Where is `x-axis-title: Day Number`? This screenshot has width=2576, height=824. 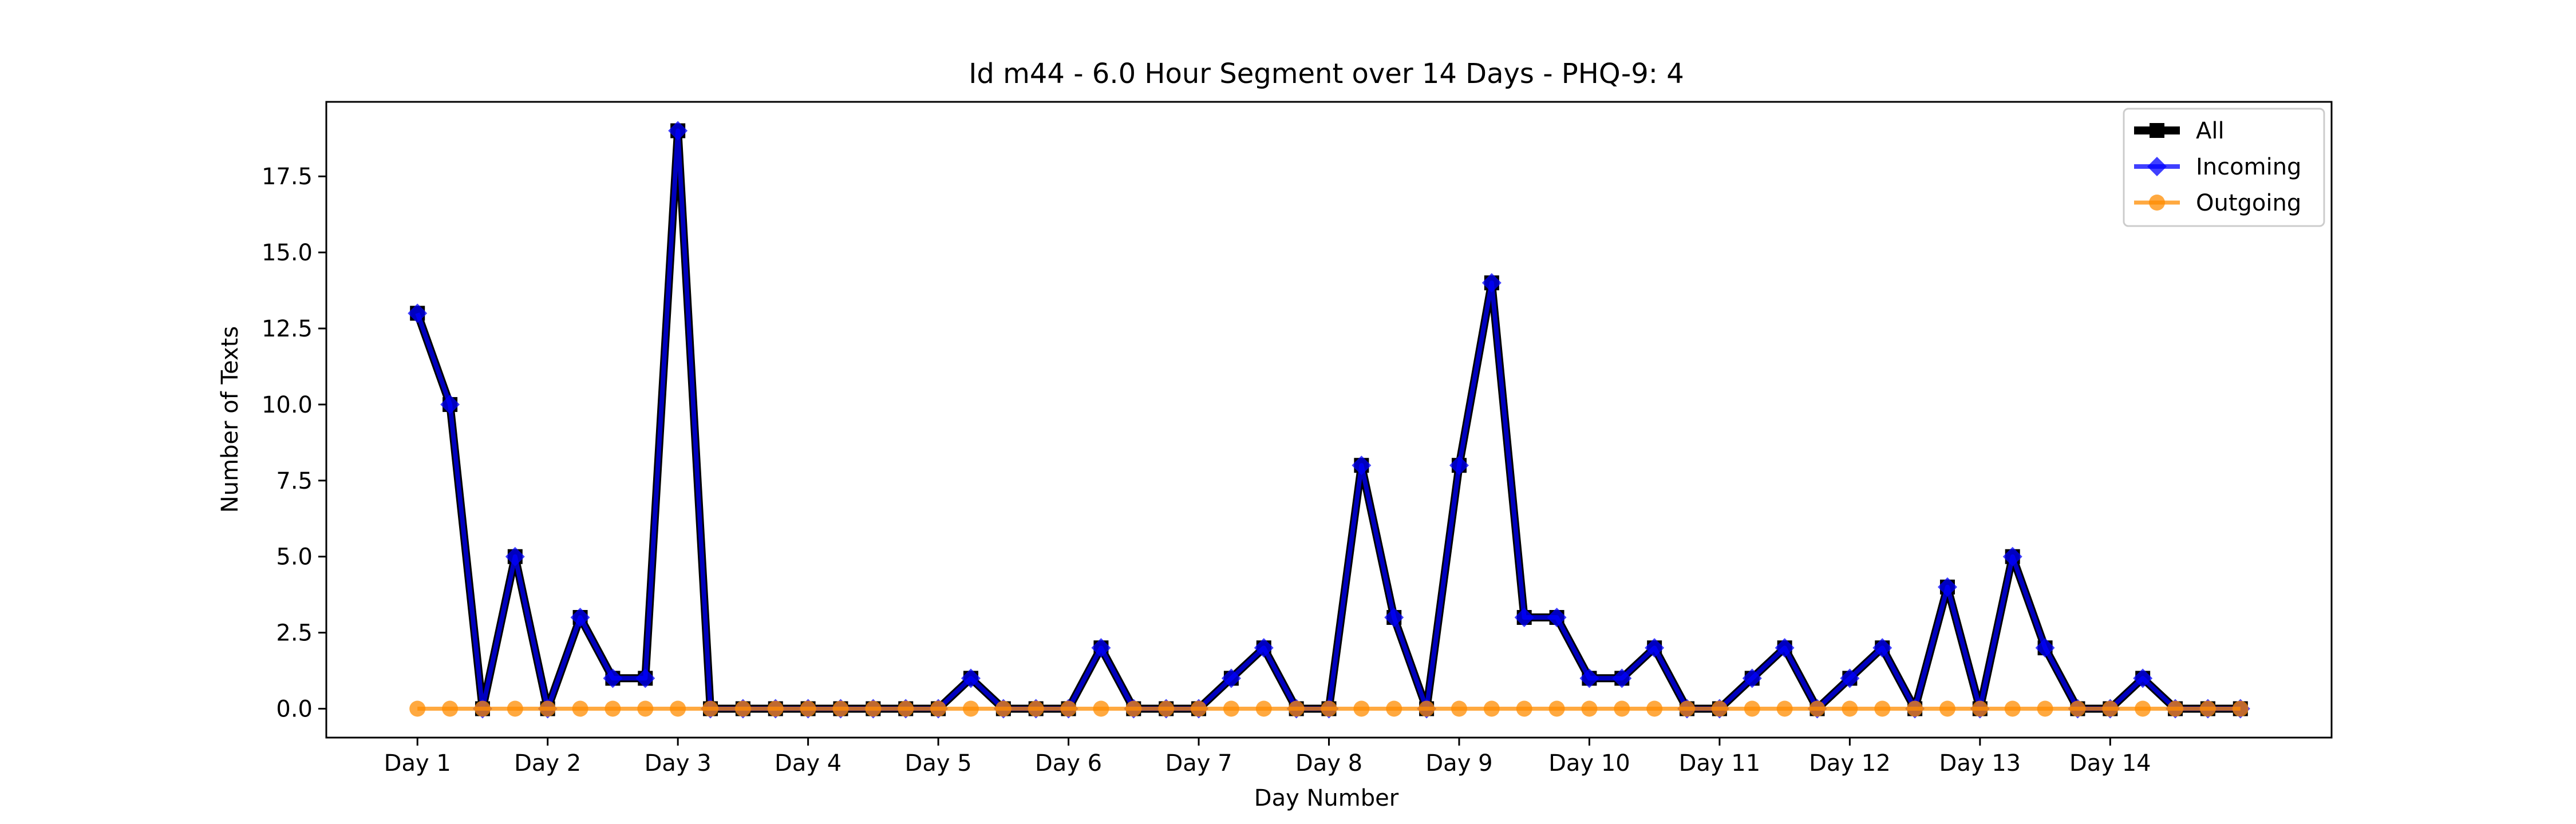 x-axis-title: Day Number is located at coordinates (1326, 798).